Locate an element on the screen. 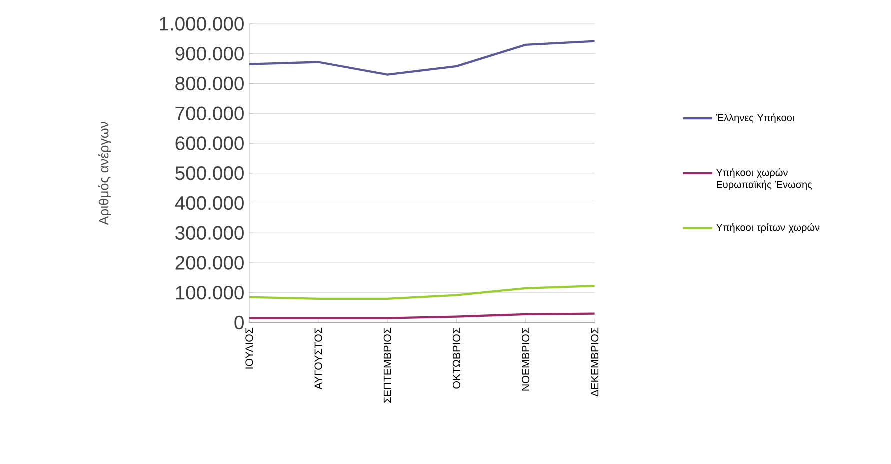  legend-label: Υπήκοοι τρίτων χωρών is located at coordinates (768, 228).